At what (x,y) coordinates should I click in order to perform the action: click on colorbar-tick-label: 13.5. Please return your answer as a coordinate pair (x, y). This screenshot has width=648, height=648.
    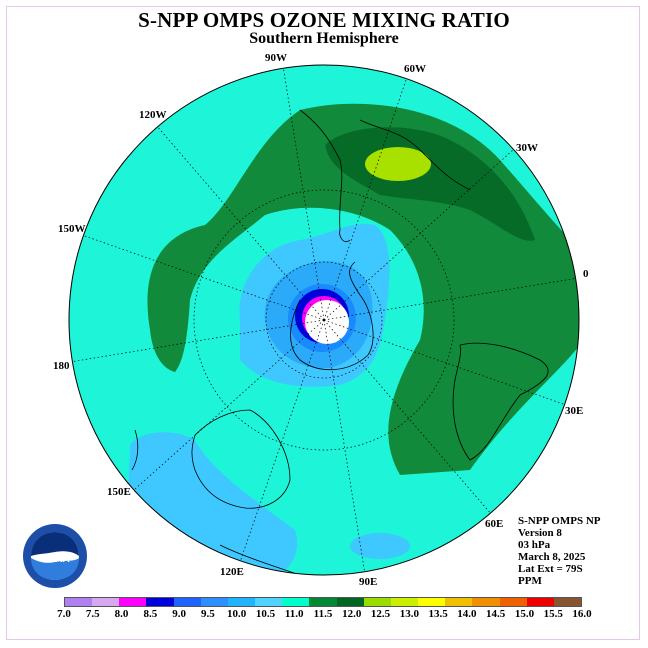
    Looking at the image, I should click on (438, 614).